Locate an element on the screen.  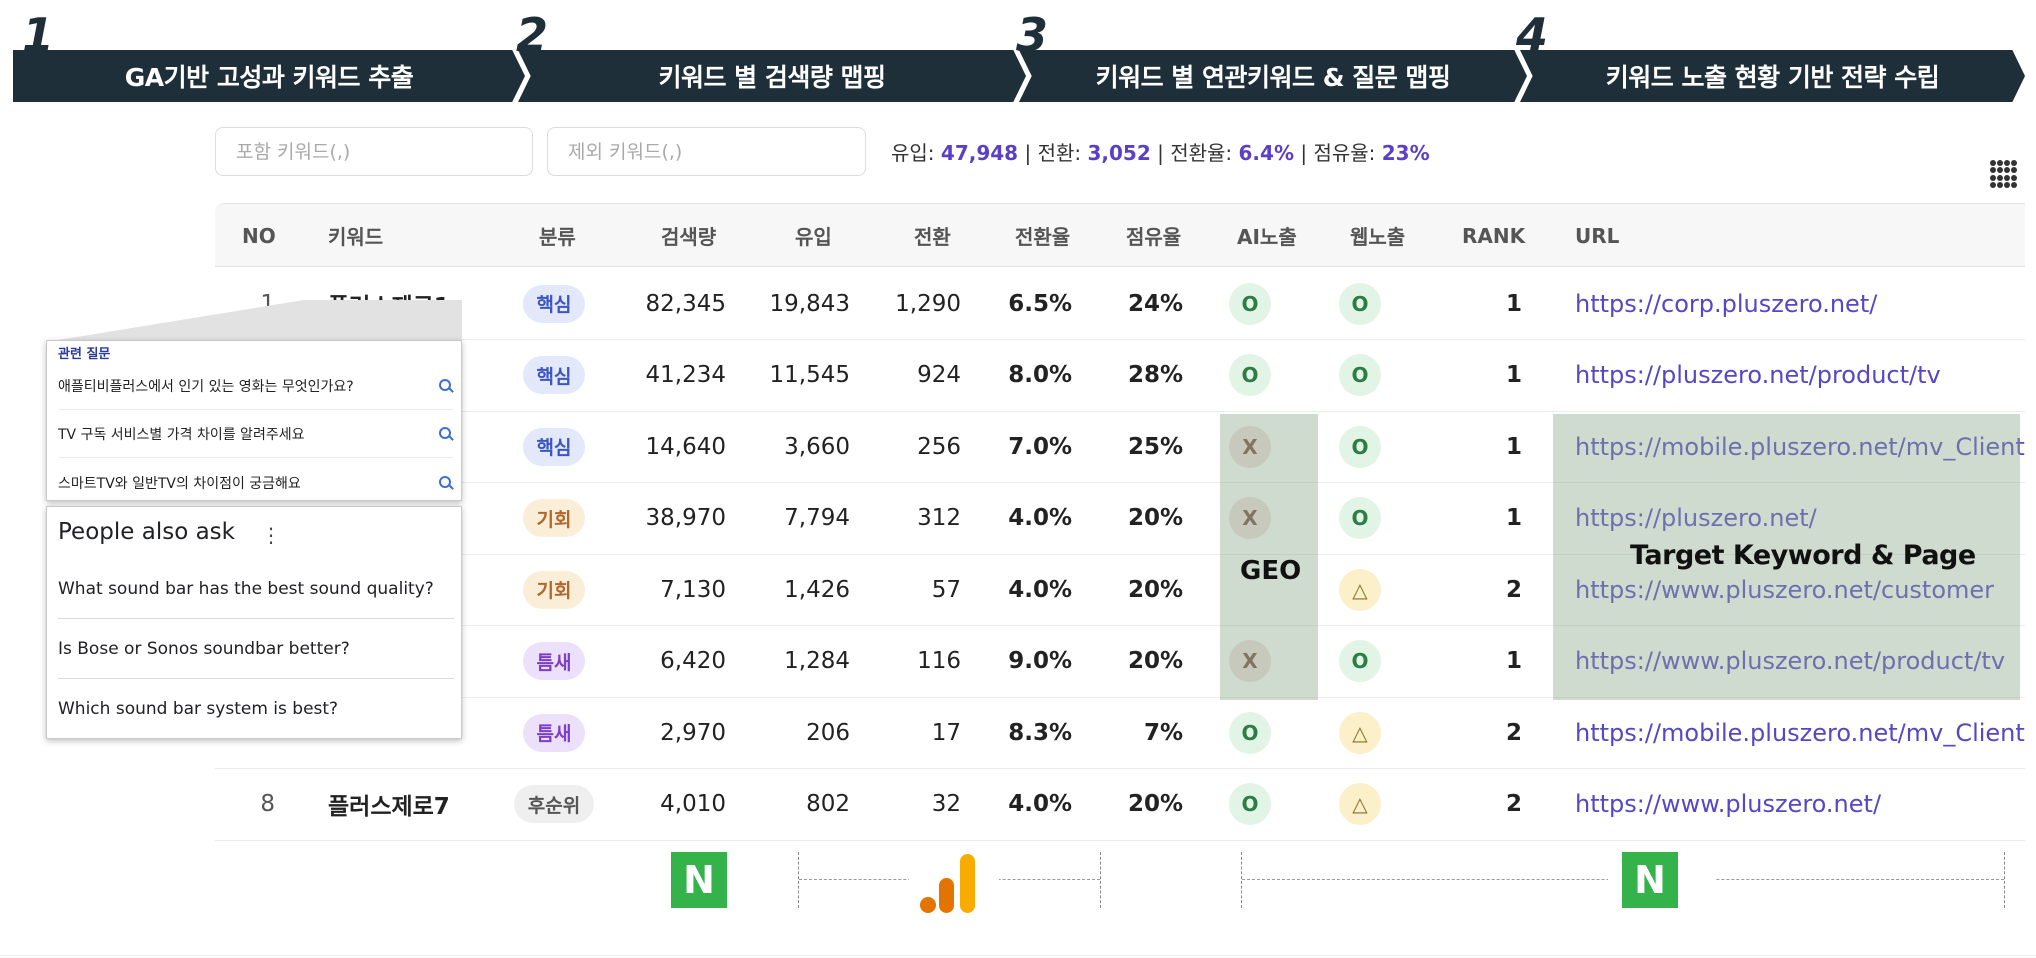
url-link: https://www.pluszero.net/product/tv is located at coordinates (1790, 661).